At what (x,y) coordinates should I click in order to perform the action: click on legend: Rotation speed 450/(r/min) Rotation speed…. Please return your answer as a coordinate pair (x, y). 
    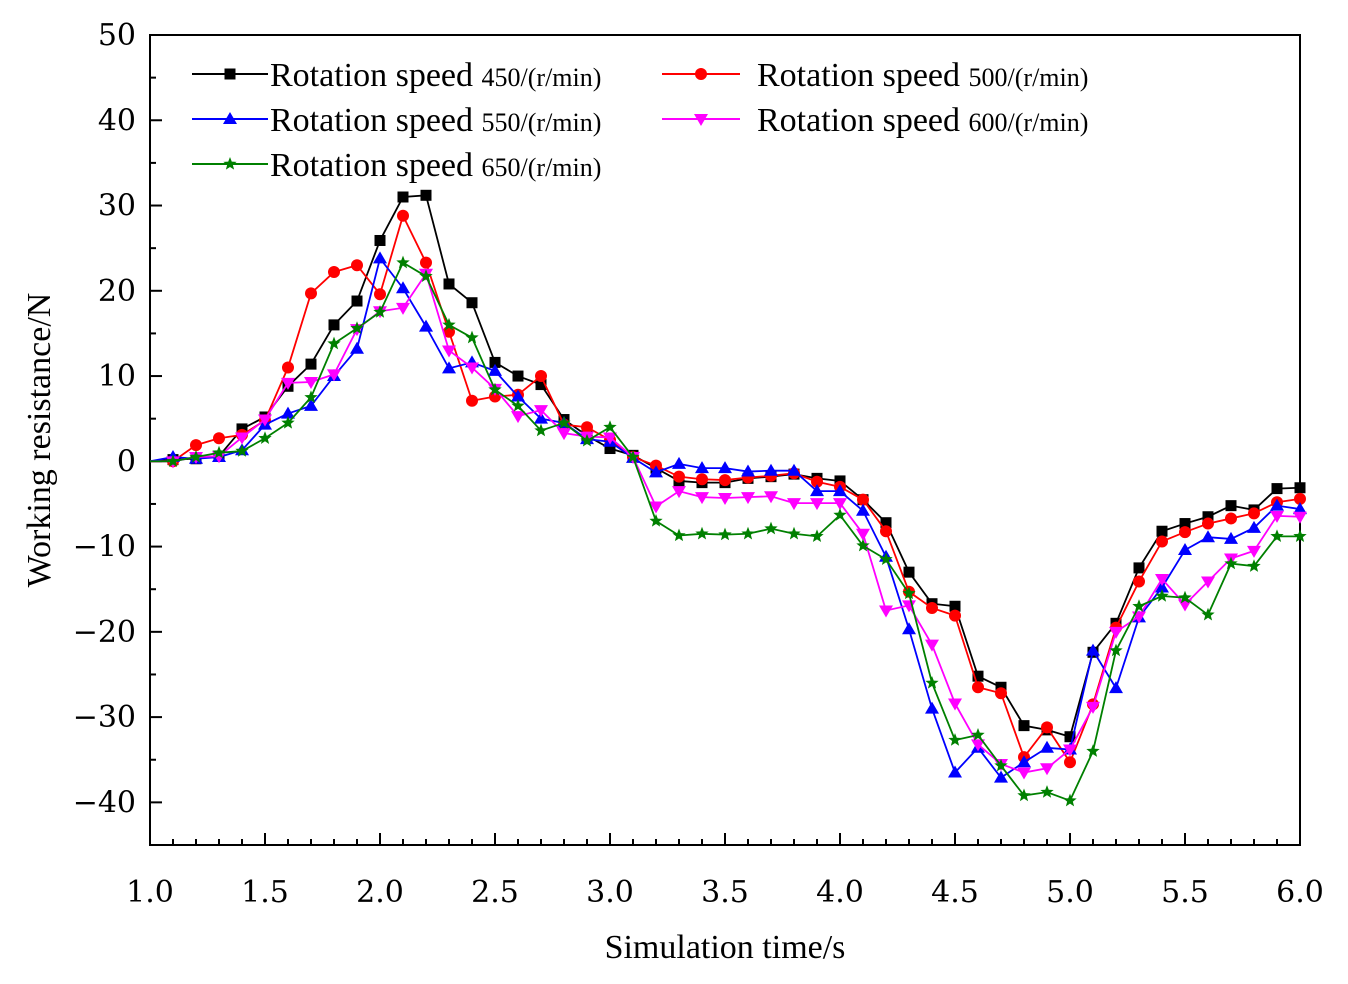
    Looking at the image, I should click on (640, 120).